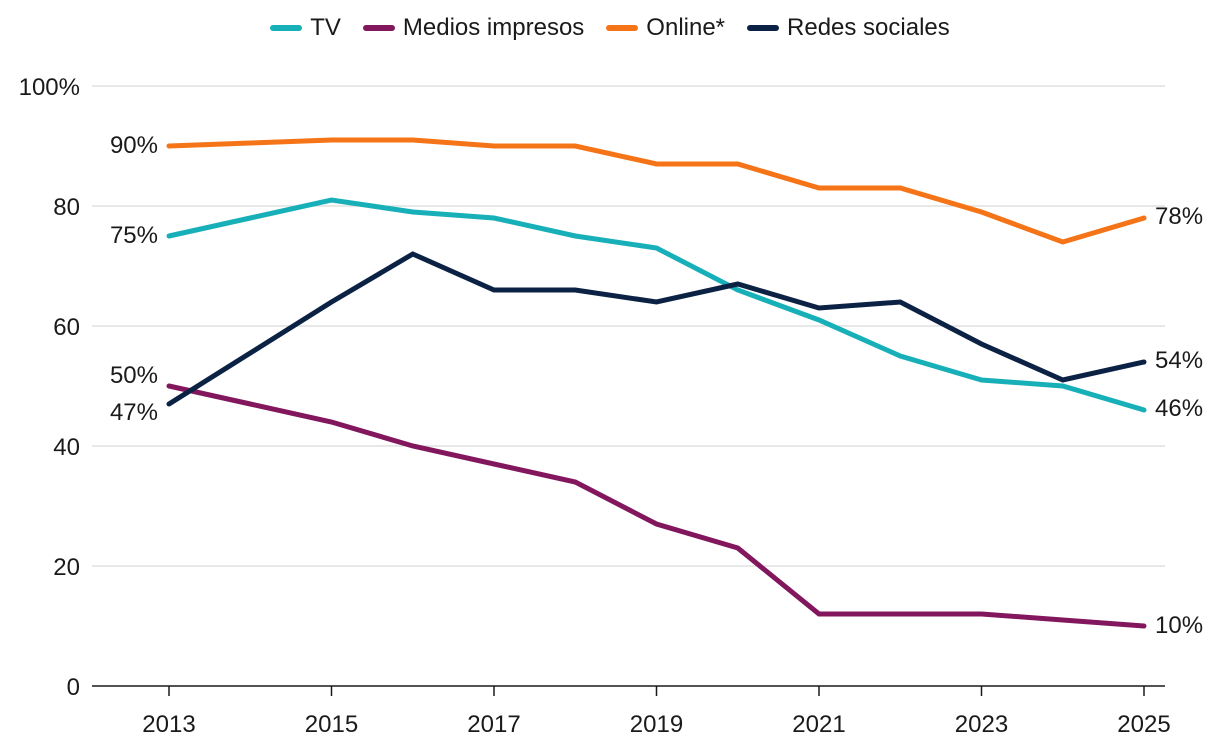 The width and height of the screenshot is (1220, 752). Describe the element at coordinates (66, 447) in the screenshot. I see `y-tick-label: 40` at that location.